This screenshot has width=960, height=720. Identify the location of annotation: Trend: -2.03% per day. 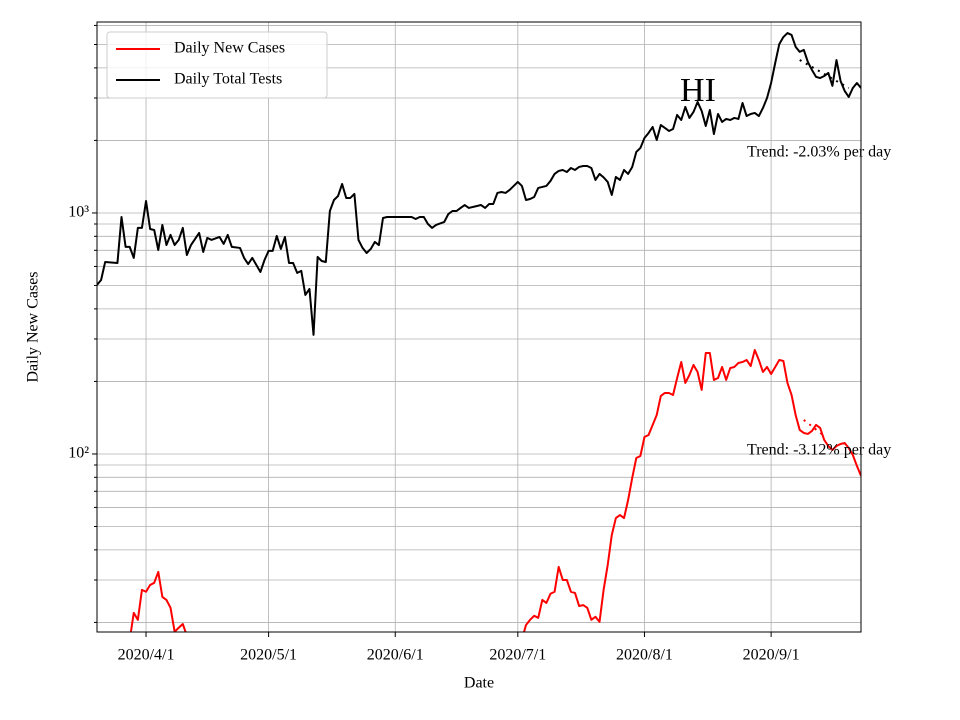
(819, 152).